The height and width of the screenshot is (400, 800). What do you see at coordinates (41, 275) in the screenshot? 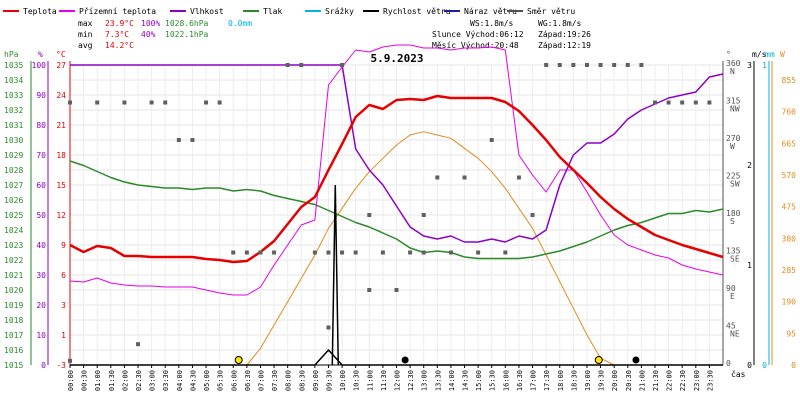
I see `tick-pct-7: 30` at bounding box center [41, 275].